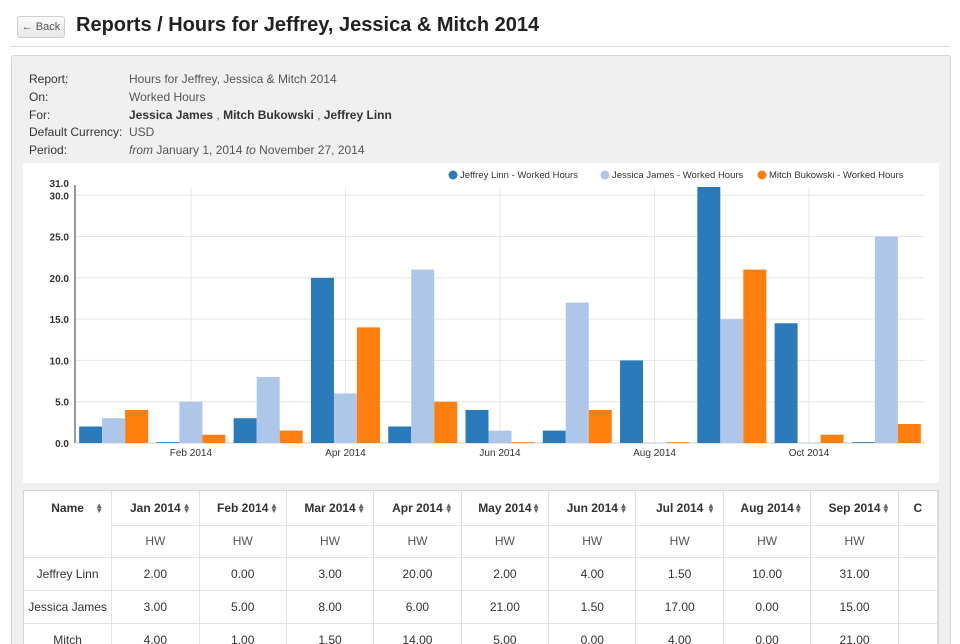 The image size is (960, 644). Describe the element at coordinates (243, 607) in the screenshot. I see `hours-cell: 5.00` at that location.